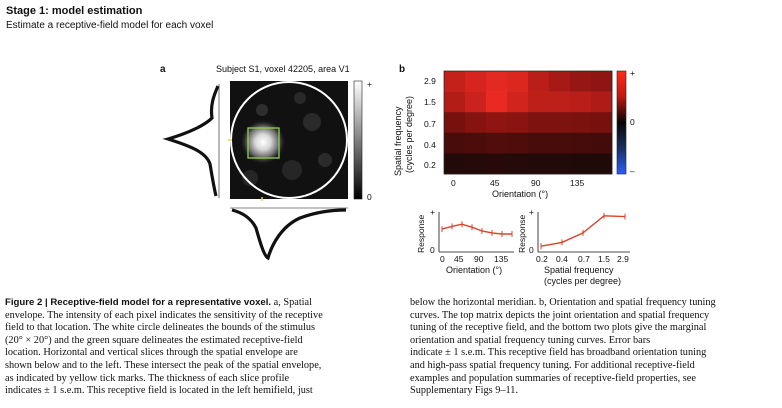  I want to click on sf-plot-tick-3: 1.5, so click(604, 259).